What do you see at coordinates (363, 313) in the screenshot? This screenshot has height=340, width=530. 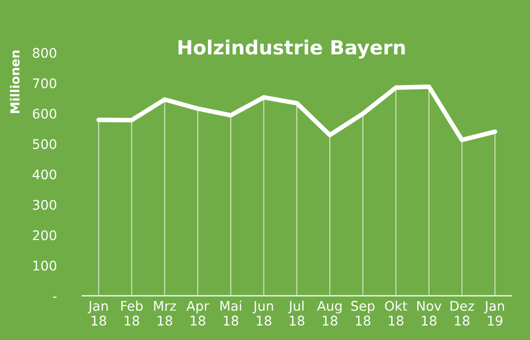 I see `x-tick-label: Sep 18` at bounding box center [363, 313].